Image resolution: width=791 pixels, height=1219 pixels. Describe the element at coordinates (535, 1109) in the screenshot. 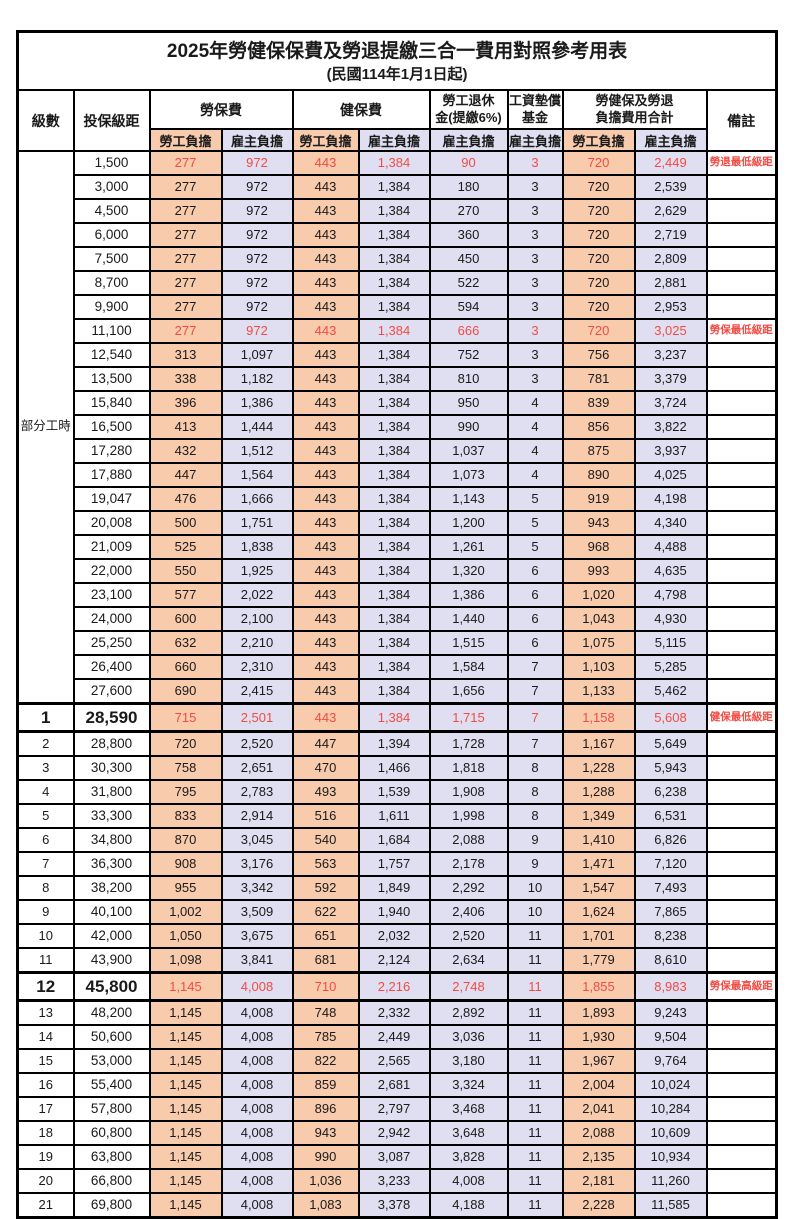

I see `value-cell: 11` at that location.